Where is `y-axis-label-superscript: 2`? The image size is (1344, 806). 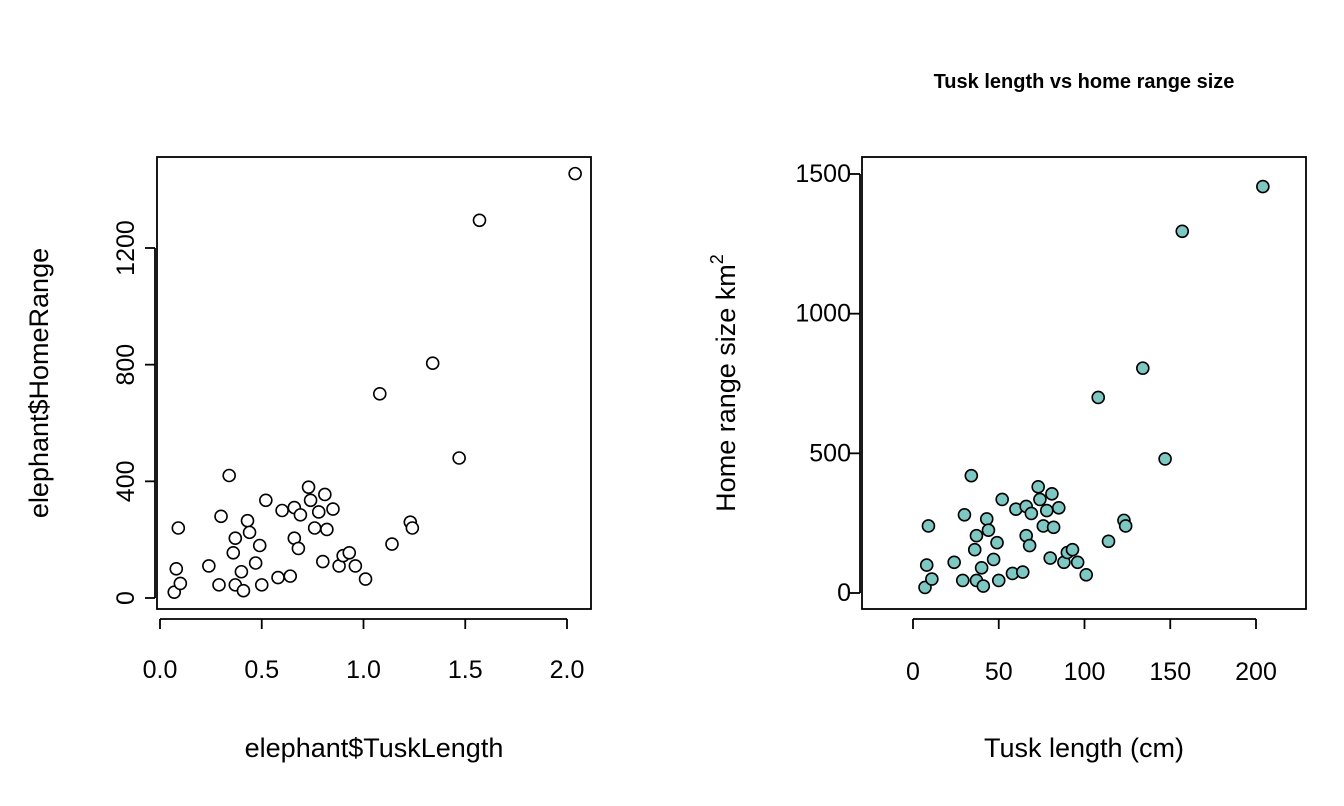
y-axis-label-superscript: 2 is located at coordinates (717, 259).